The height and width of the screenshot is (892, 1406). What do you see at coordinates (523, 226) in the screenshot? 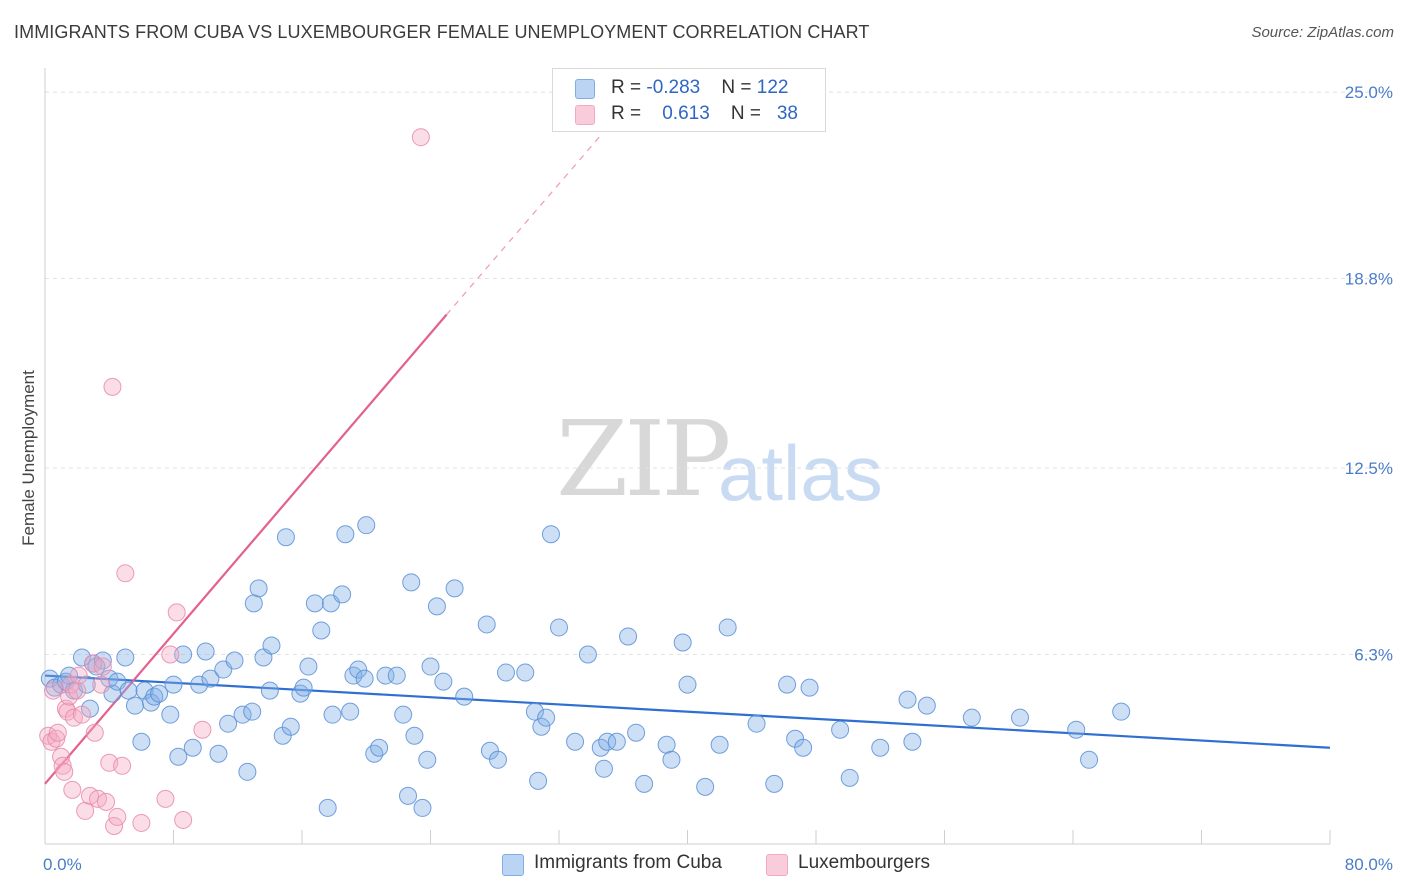
I see `trend-line-extension` at bounding box center [523, 226].